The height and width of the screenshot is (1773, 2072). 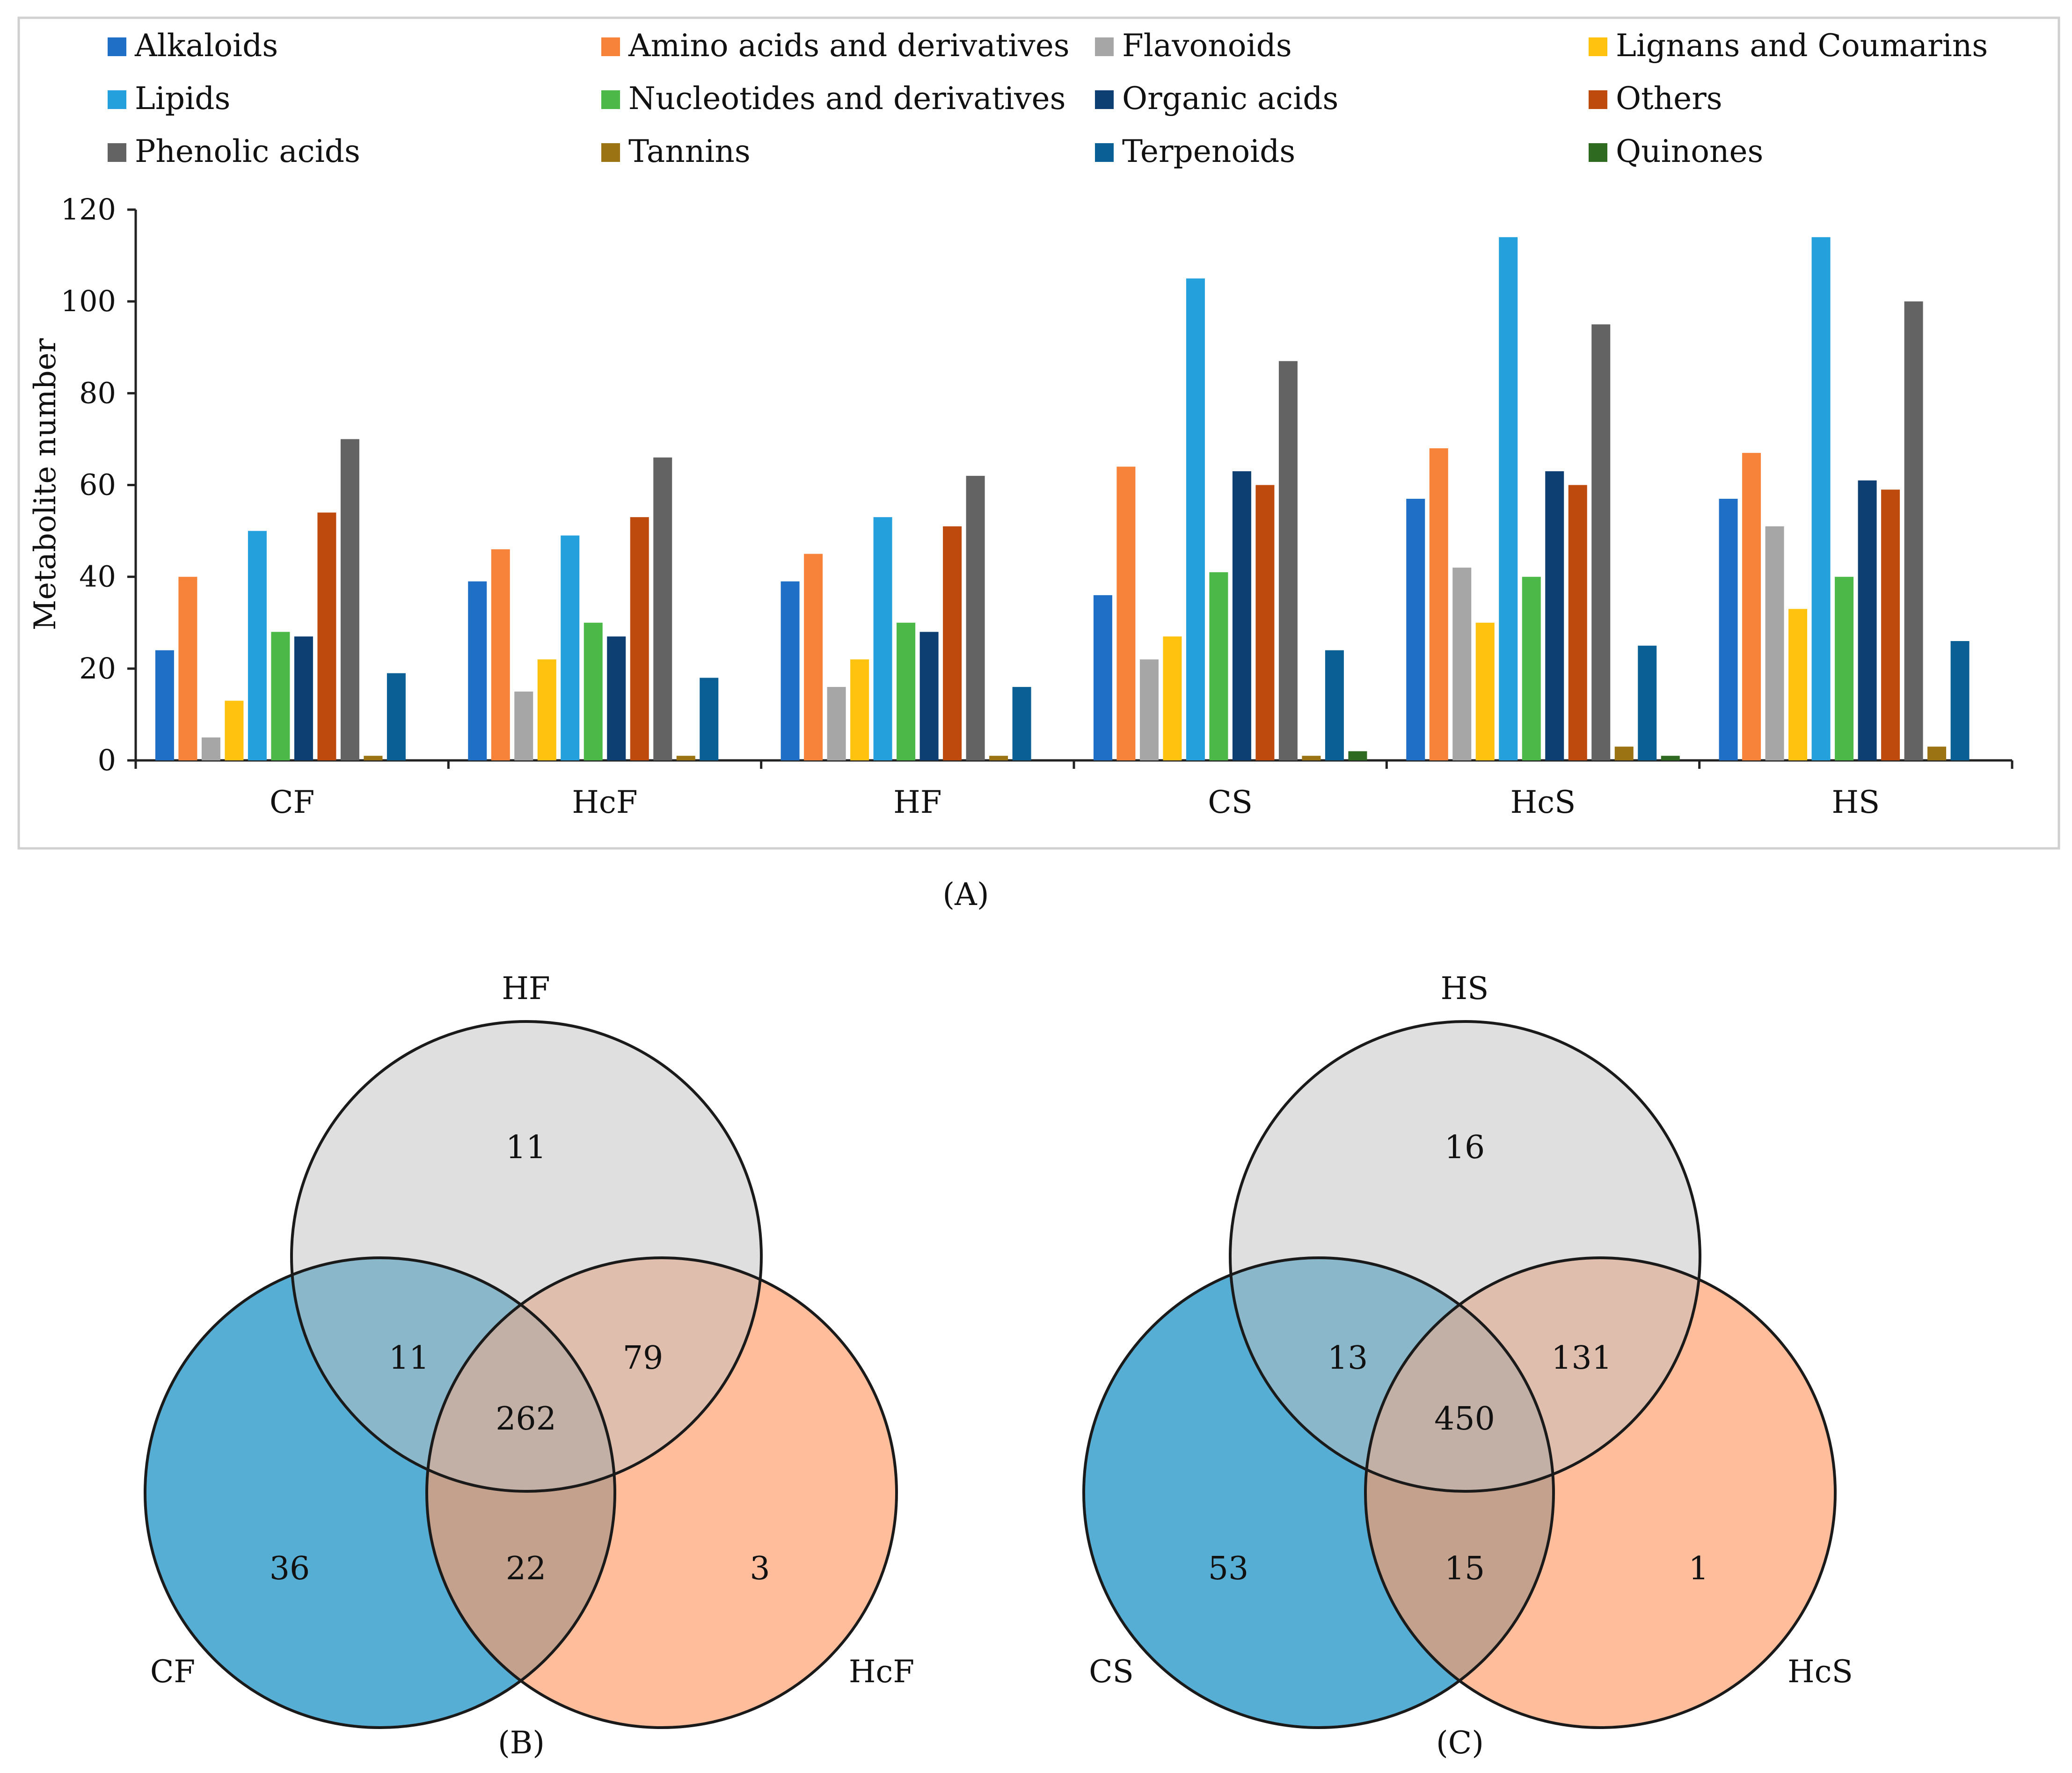 What do you see at coordinates (396, 716) in the screenshot?
I see `bar-cf-terpenoids` at bounding box center [396, 716].